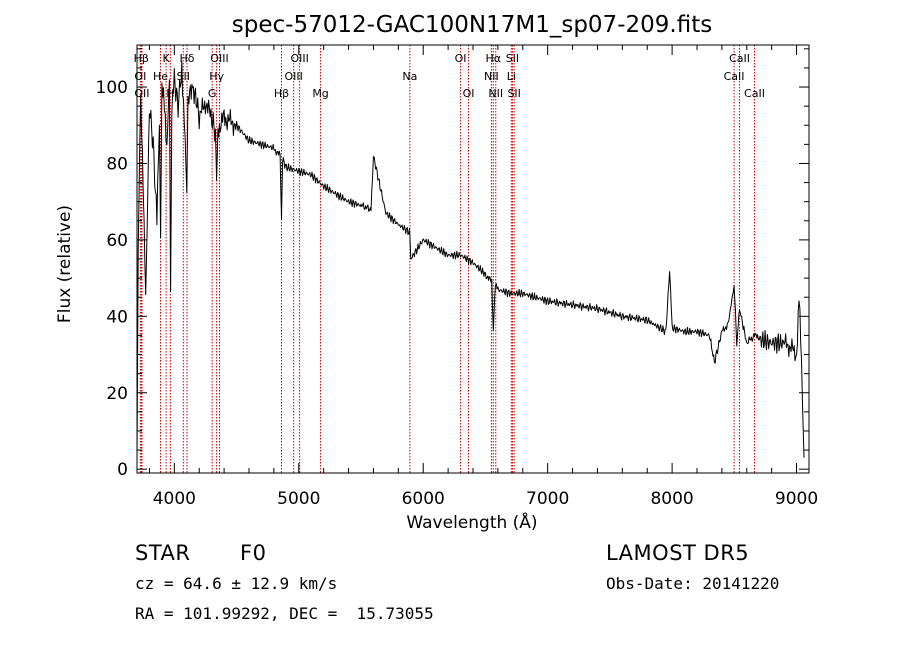 Image resolution: width=900 pixels, height=649 pixels. Describe the element at coordinates (236, 583) in the screenshot. I see `redshift-velocity: cz = 64.6 ± 12.9 km/s` at that location.